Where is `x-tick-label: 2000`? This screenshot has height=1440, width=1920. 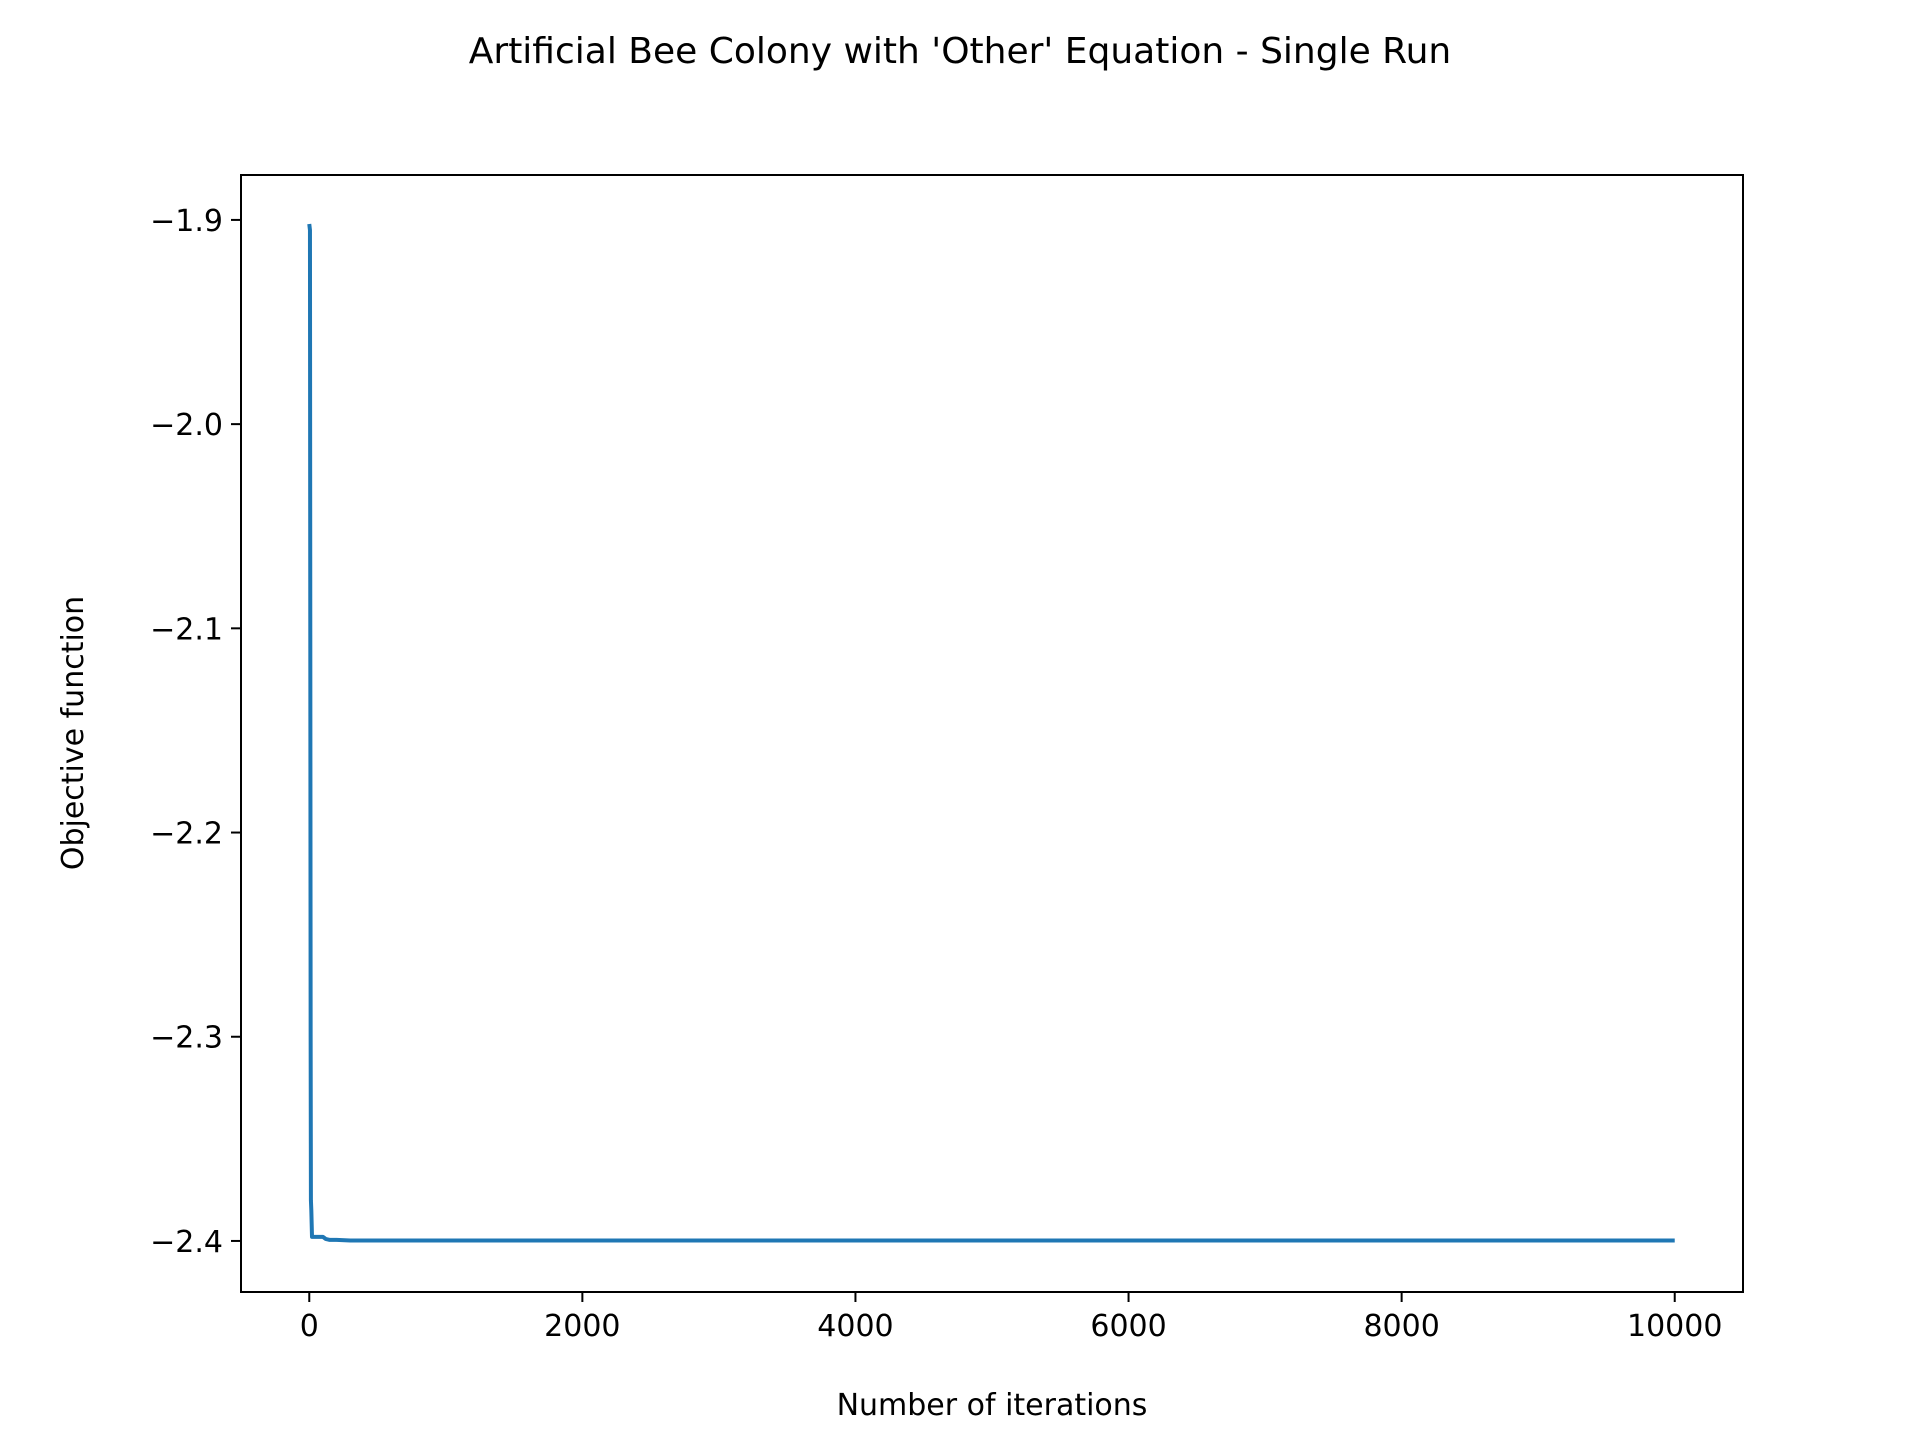 x-tick-label: 2000 is located at coordinates (582, 1326).